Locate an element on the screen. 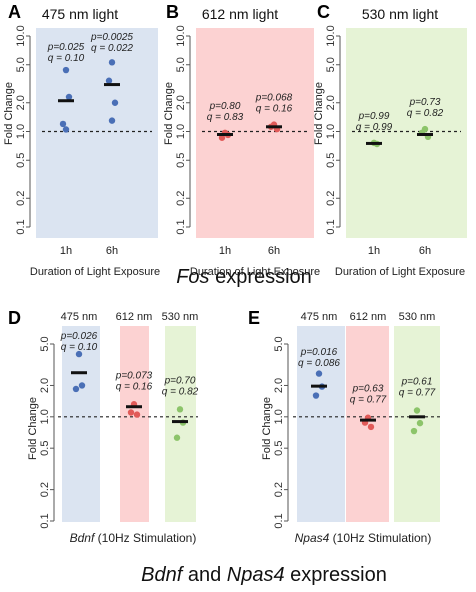  p-value-label: p=0.0025 is located at coordinates (111, 37).